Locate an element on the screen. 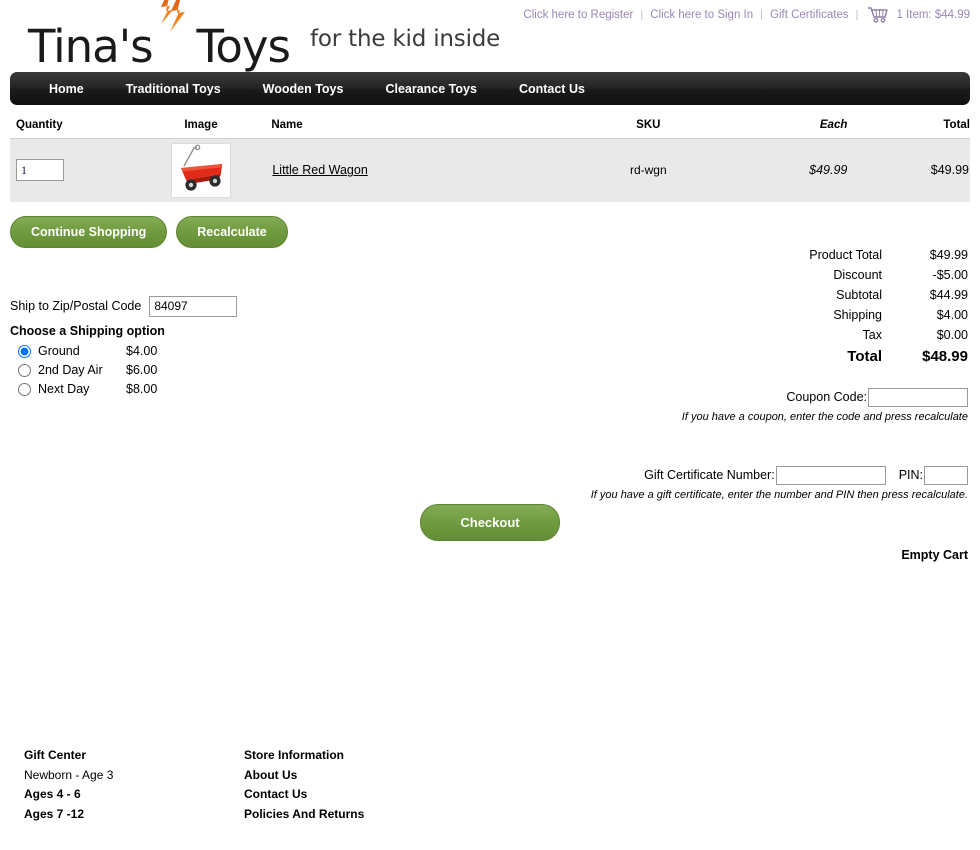 The height and width of the screenshot is (850, 980). cart-image-cell is located at coordinates (201, 170).